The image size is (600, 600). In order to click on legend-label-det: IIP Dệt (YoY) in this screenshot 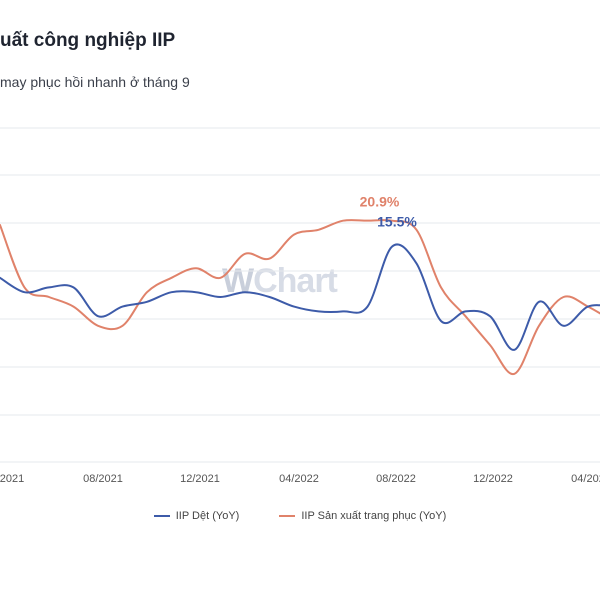, I will do `click(207, 516)`.